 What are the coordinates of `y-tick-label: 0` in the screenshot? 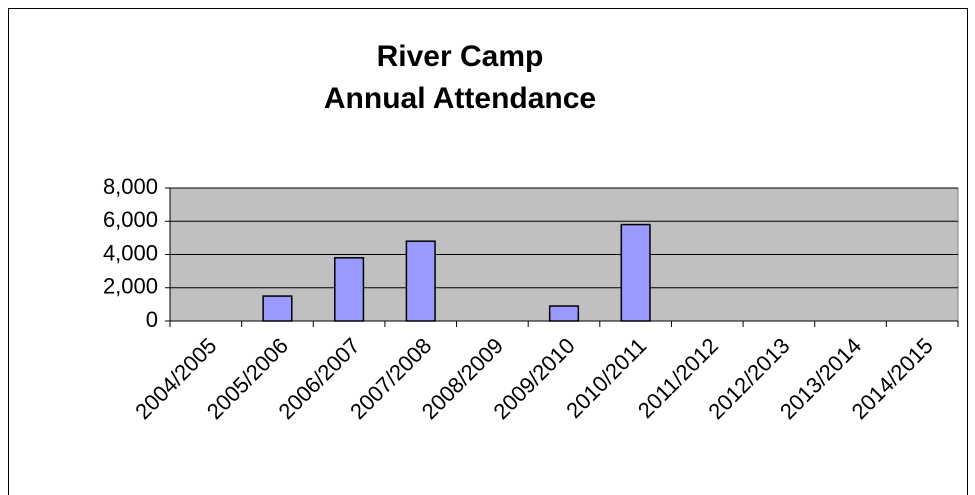 It's located at (152, 319).